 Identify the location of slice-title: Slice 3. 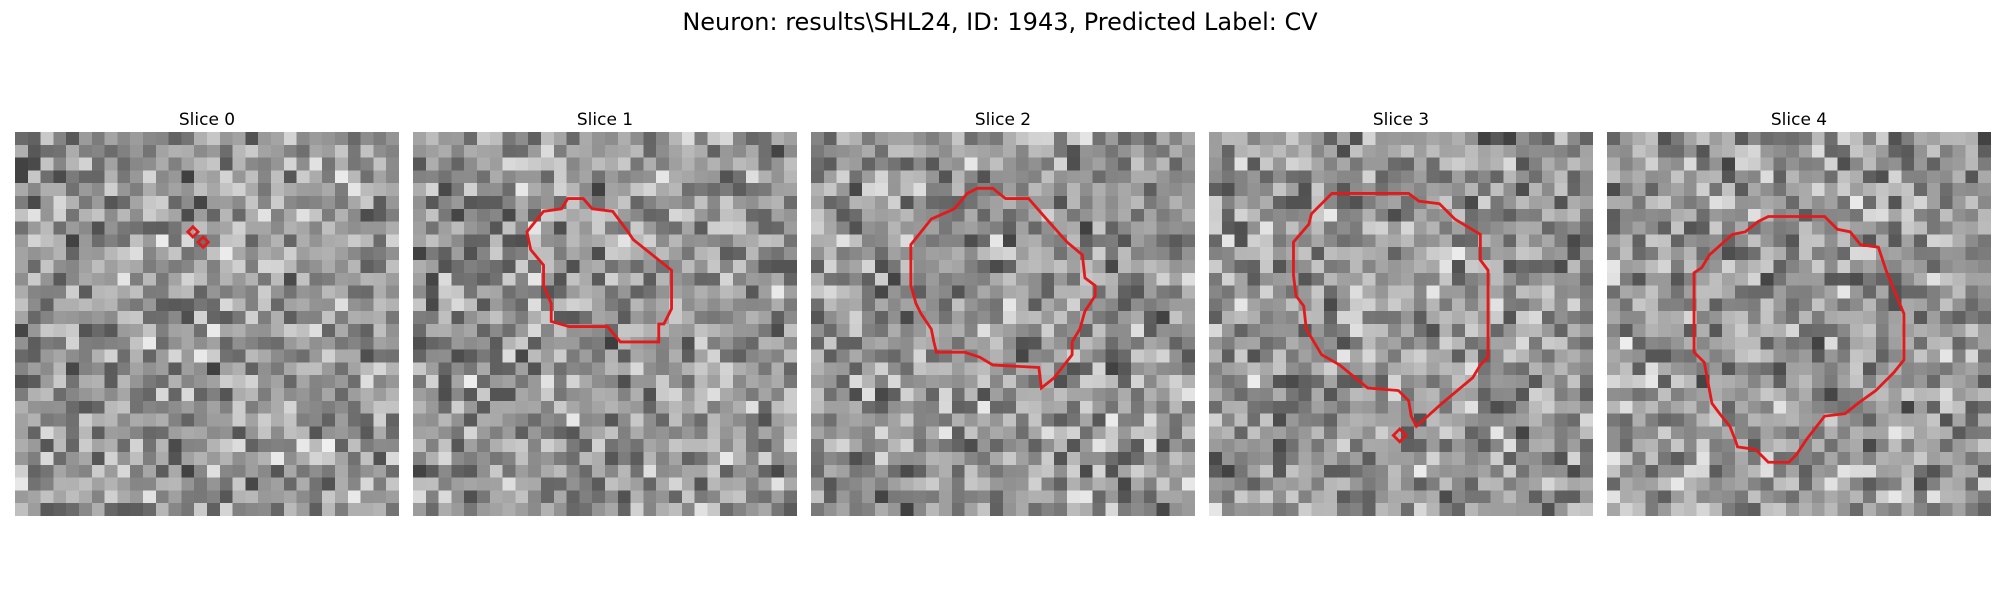
(1401, 120).